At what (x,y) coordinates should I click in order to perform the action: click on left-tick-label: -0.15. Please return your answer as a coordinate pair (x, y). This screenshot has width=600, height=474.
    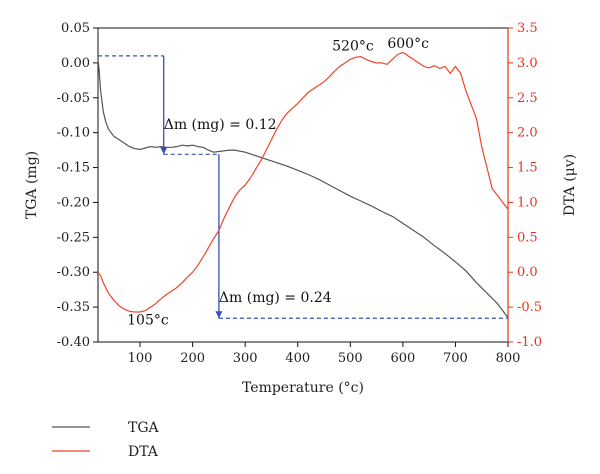
    Looking at the image, I should click on (73, 168).